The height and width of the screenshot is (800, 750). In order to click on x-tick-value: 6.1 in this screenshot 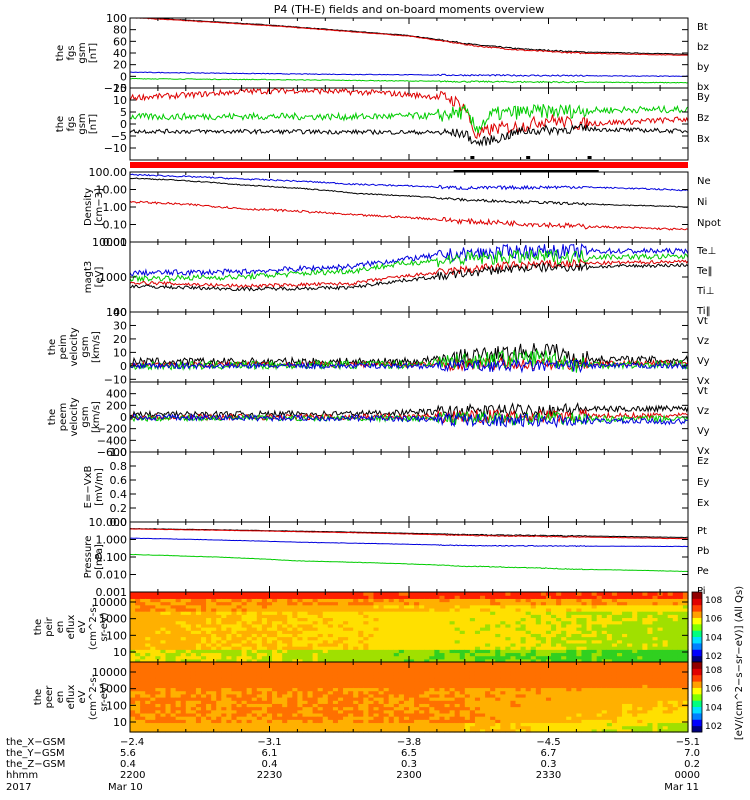, I will do `click(270, 753)`.